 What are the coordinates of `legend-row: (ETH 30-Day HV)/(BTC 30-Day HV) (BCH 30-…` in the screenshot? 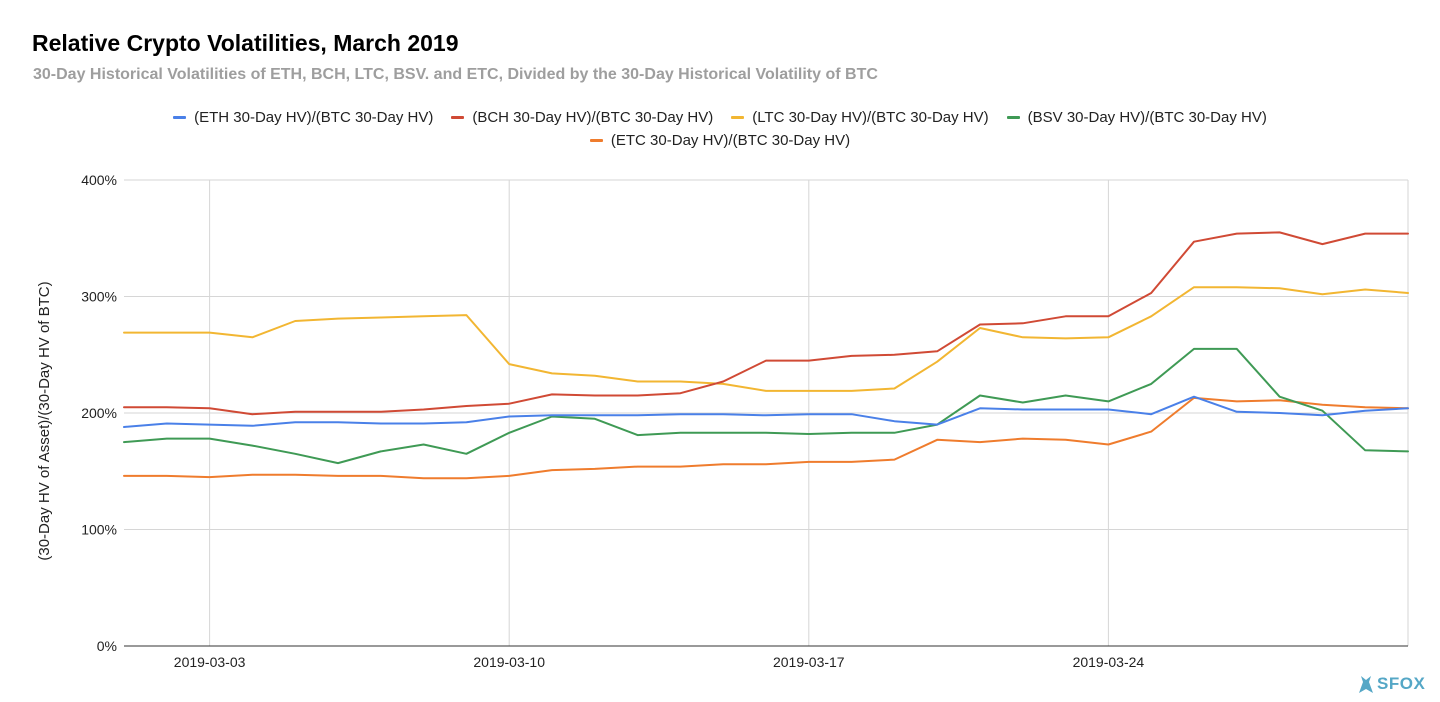 It's located at (720, 117).